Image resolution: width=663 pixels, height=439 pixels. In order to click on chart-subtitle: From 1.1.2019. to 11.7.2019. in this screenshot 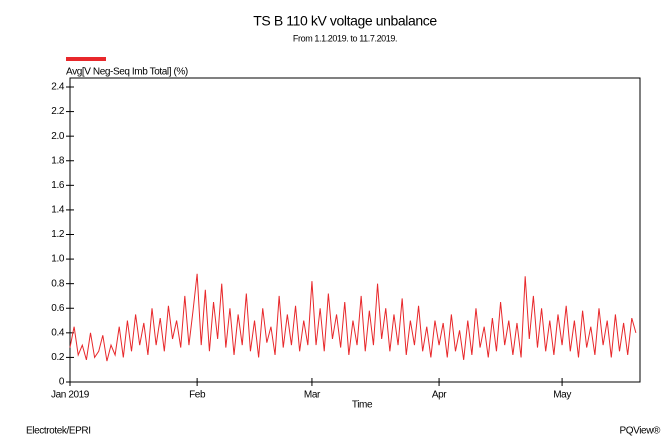, I will do `click(345, 38)`.